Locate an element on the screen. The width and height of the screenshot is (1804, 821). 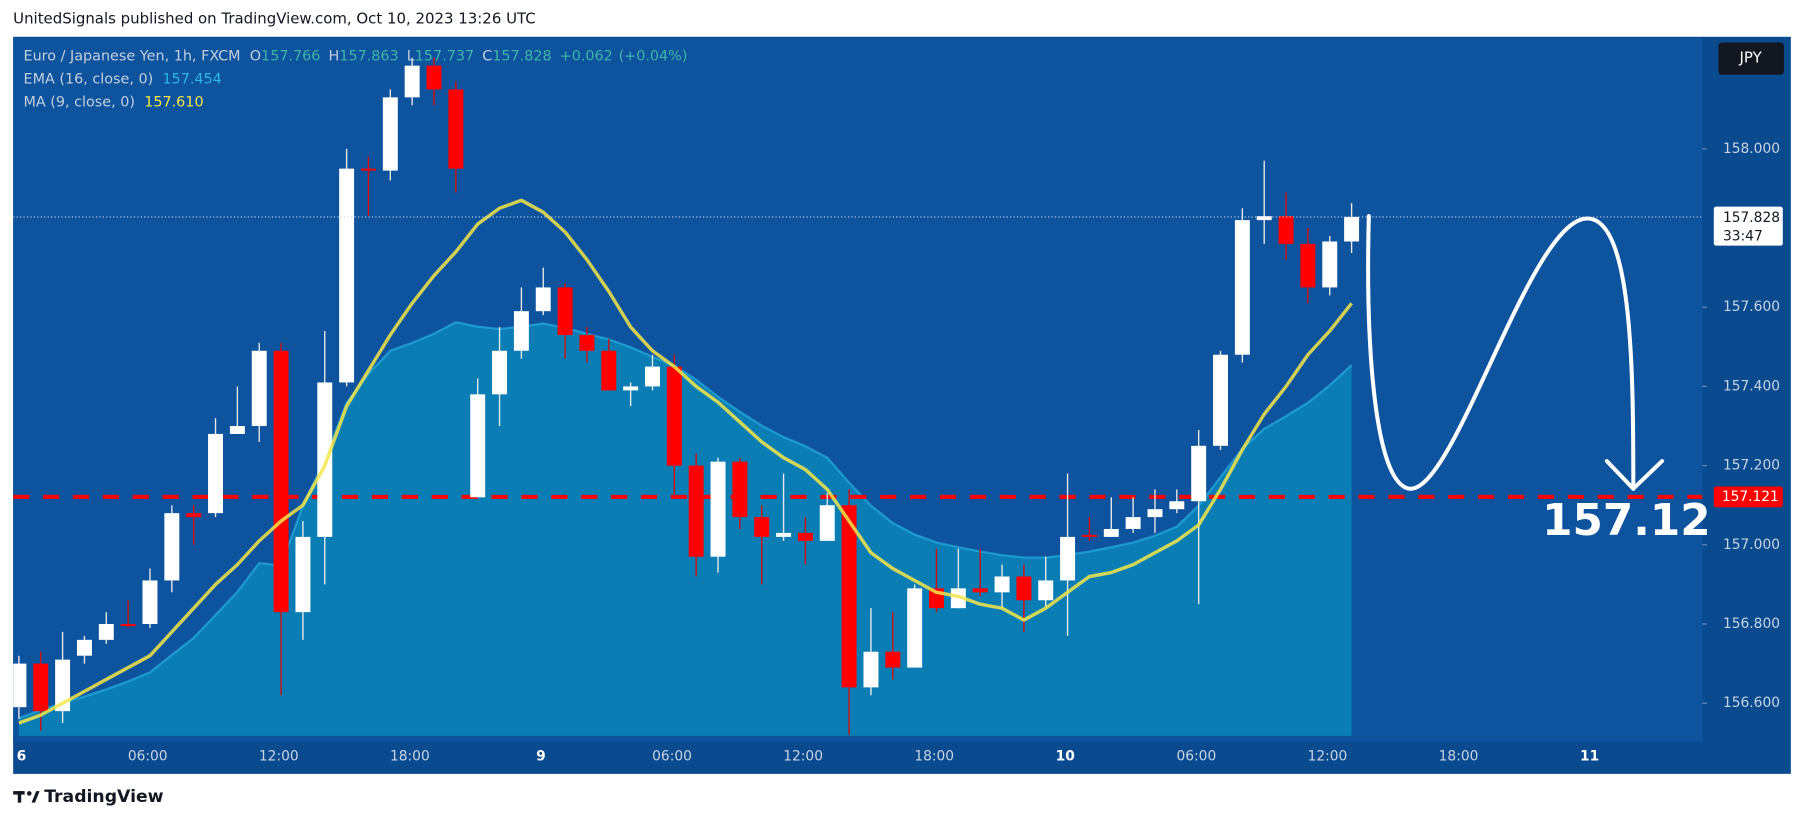
legend-series: EMA (16, close, 0) 157.454 is located at coordinates (123, 79).